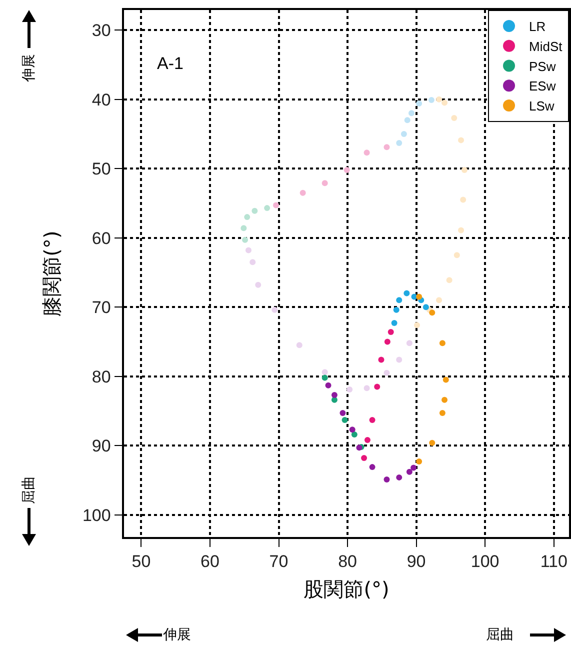 The width and height of the screenshot is (571, 655). I want to click on legend-label: ESw, so click(542, 86).